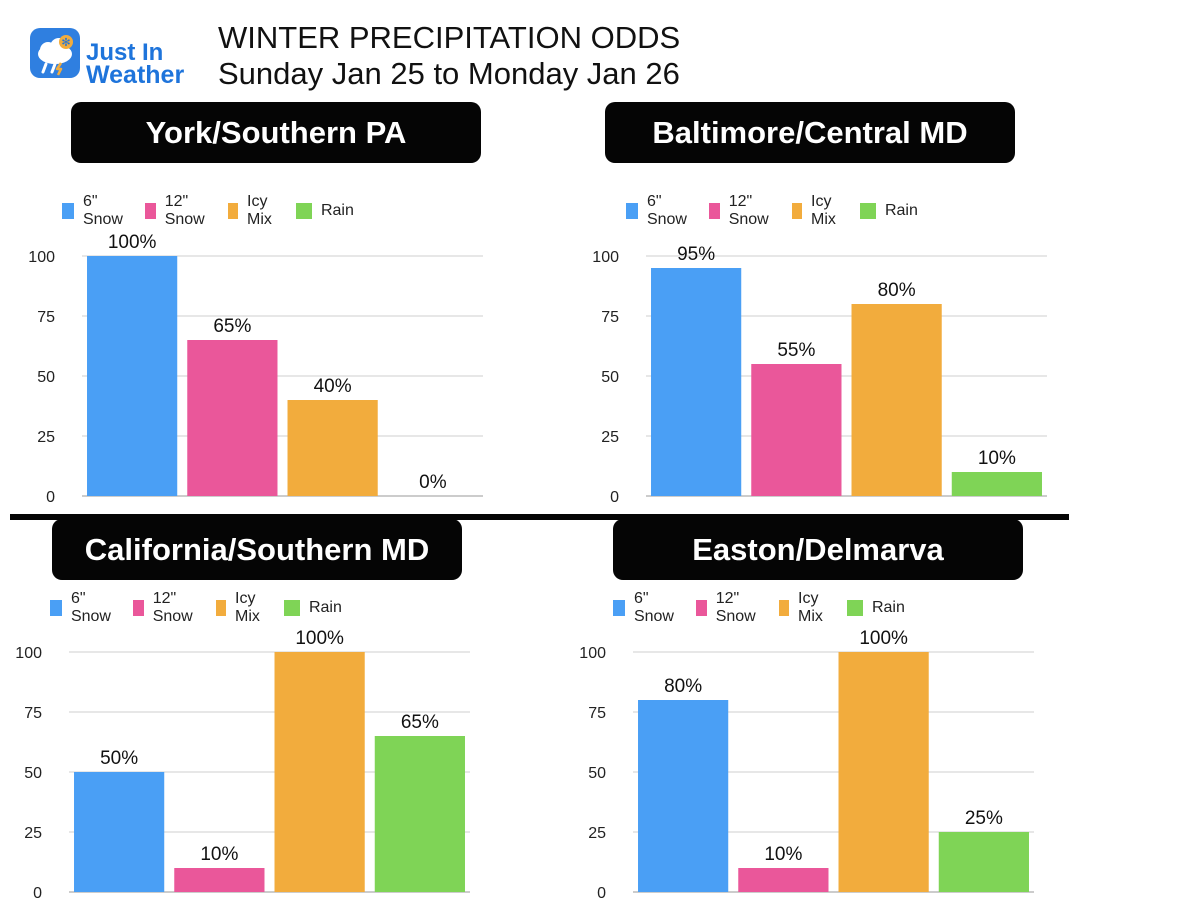 This screenshot has height=923, width=1200. Describe the element at coordinates (449, 37) in the screenshot. I see `title-line: WINTER PRECIPITATION ODDS` at that location.